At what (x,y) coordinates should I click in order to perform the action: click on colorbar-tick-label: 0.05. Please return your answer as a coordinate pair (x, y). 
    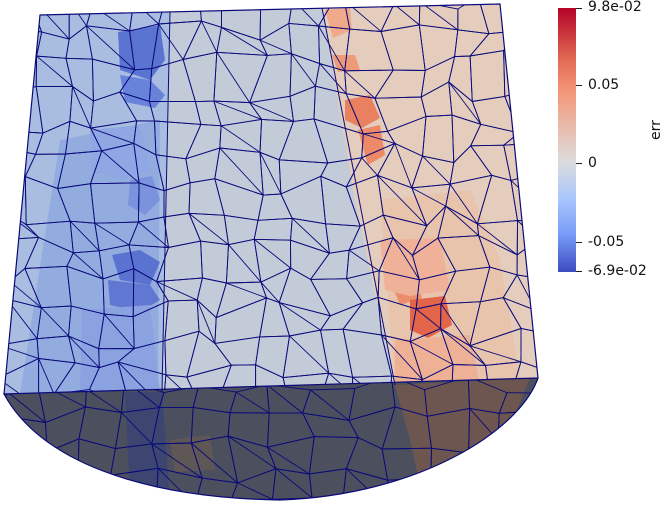
    Looking at the image, I should click on (604, 85).